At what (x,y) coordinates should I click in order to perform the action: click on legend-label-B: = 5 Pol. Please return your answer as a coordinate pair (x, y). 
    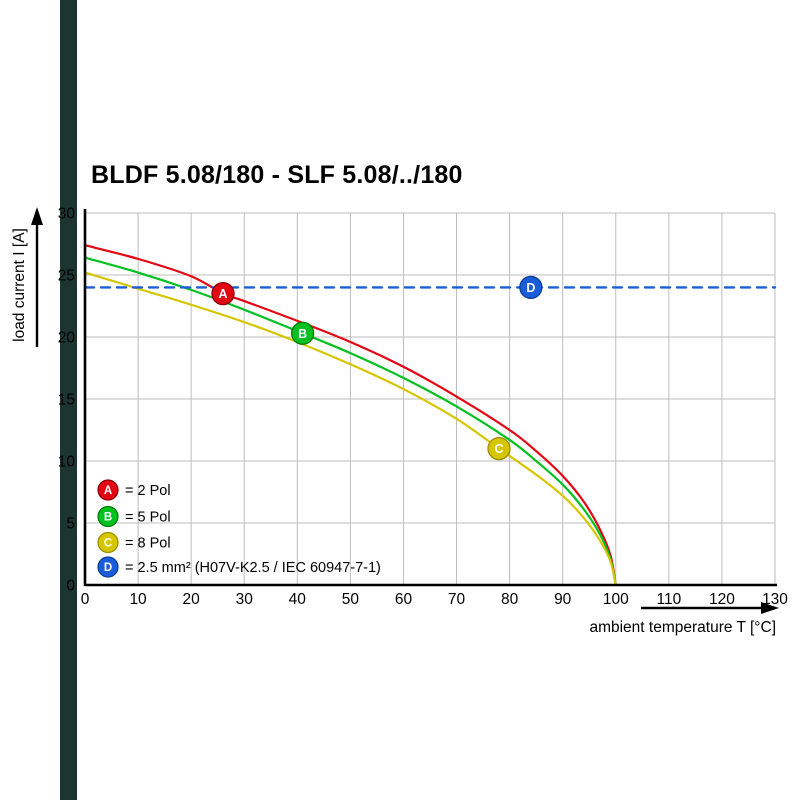
    Looking at the image, I should click on (148, 518).